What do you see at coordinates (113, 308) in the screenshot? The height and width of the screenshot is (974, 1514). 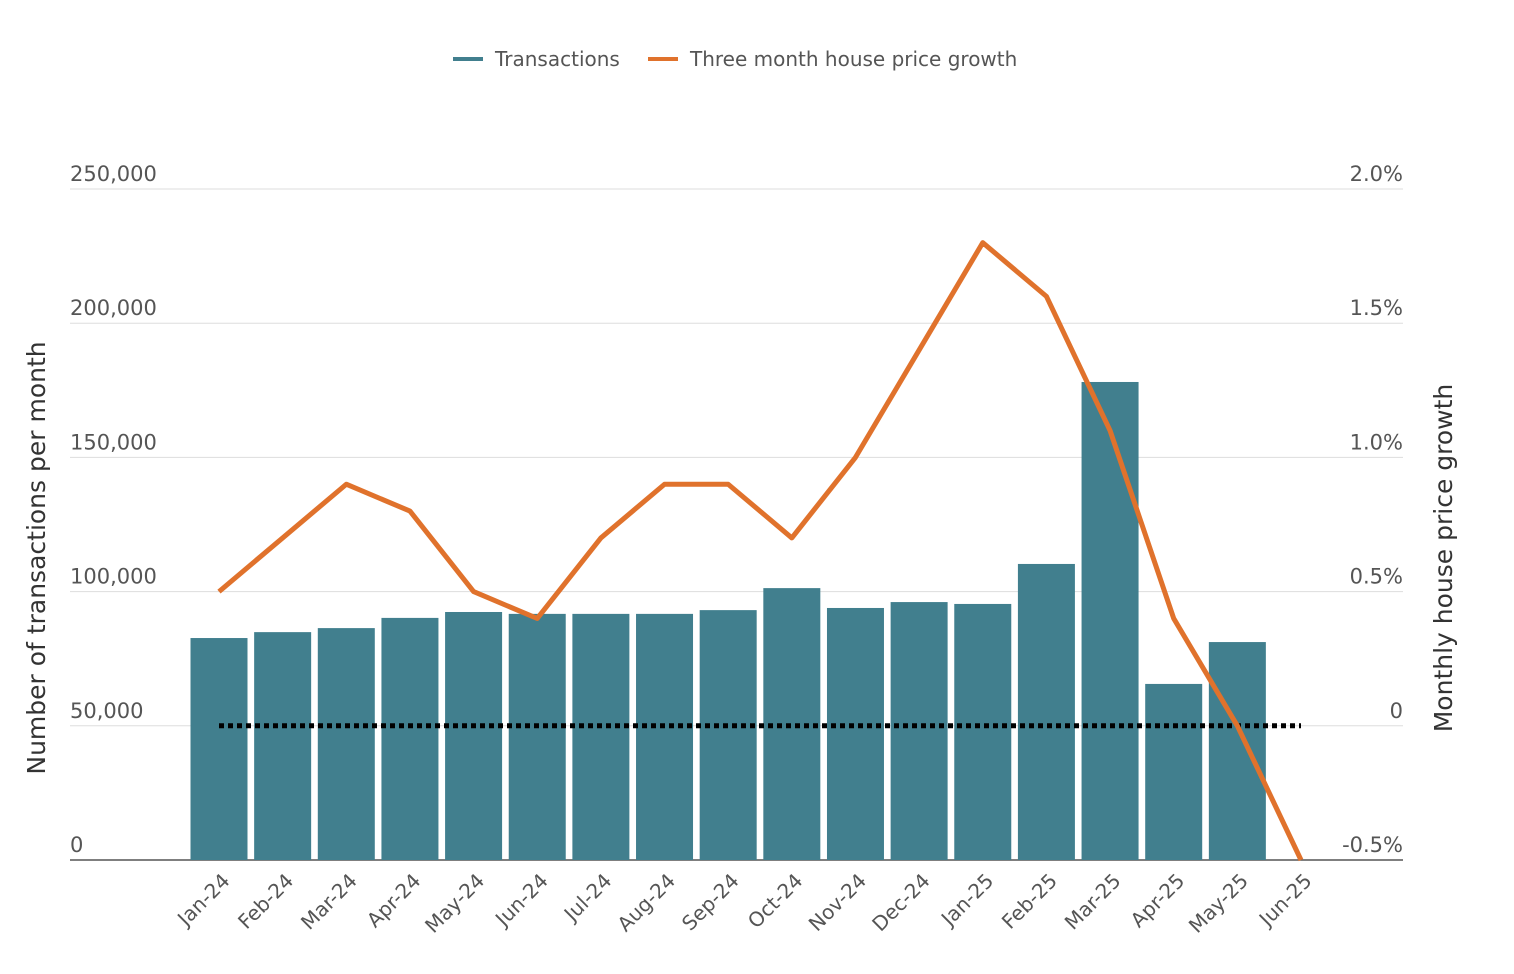 I see `y-tick-label: 200,000` at bounding box center [113, 308].